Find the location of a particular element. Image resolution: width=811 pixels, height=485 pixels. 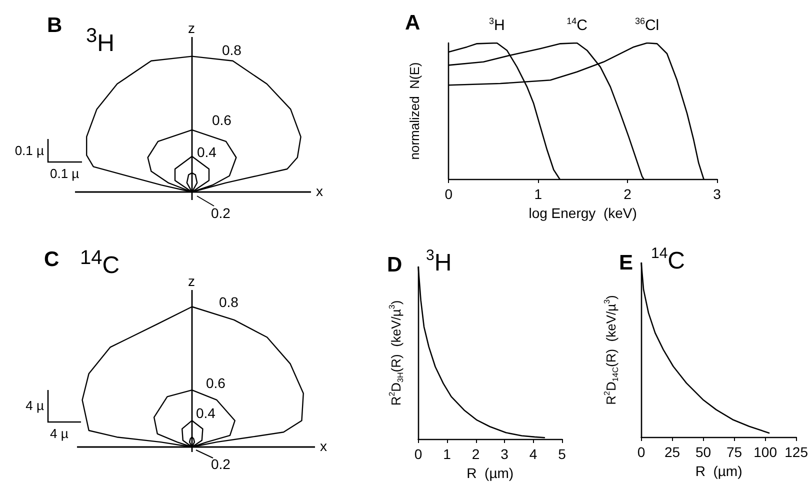

y-axis-title: R2D3H(R) (keV/µ3) is located at coordinates (396, 353).